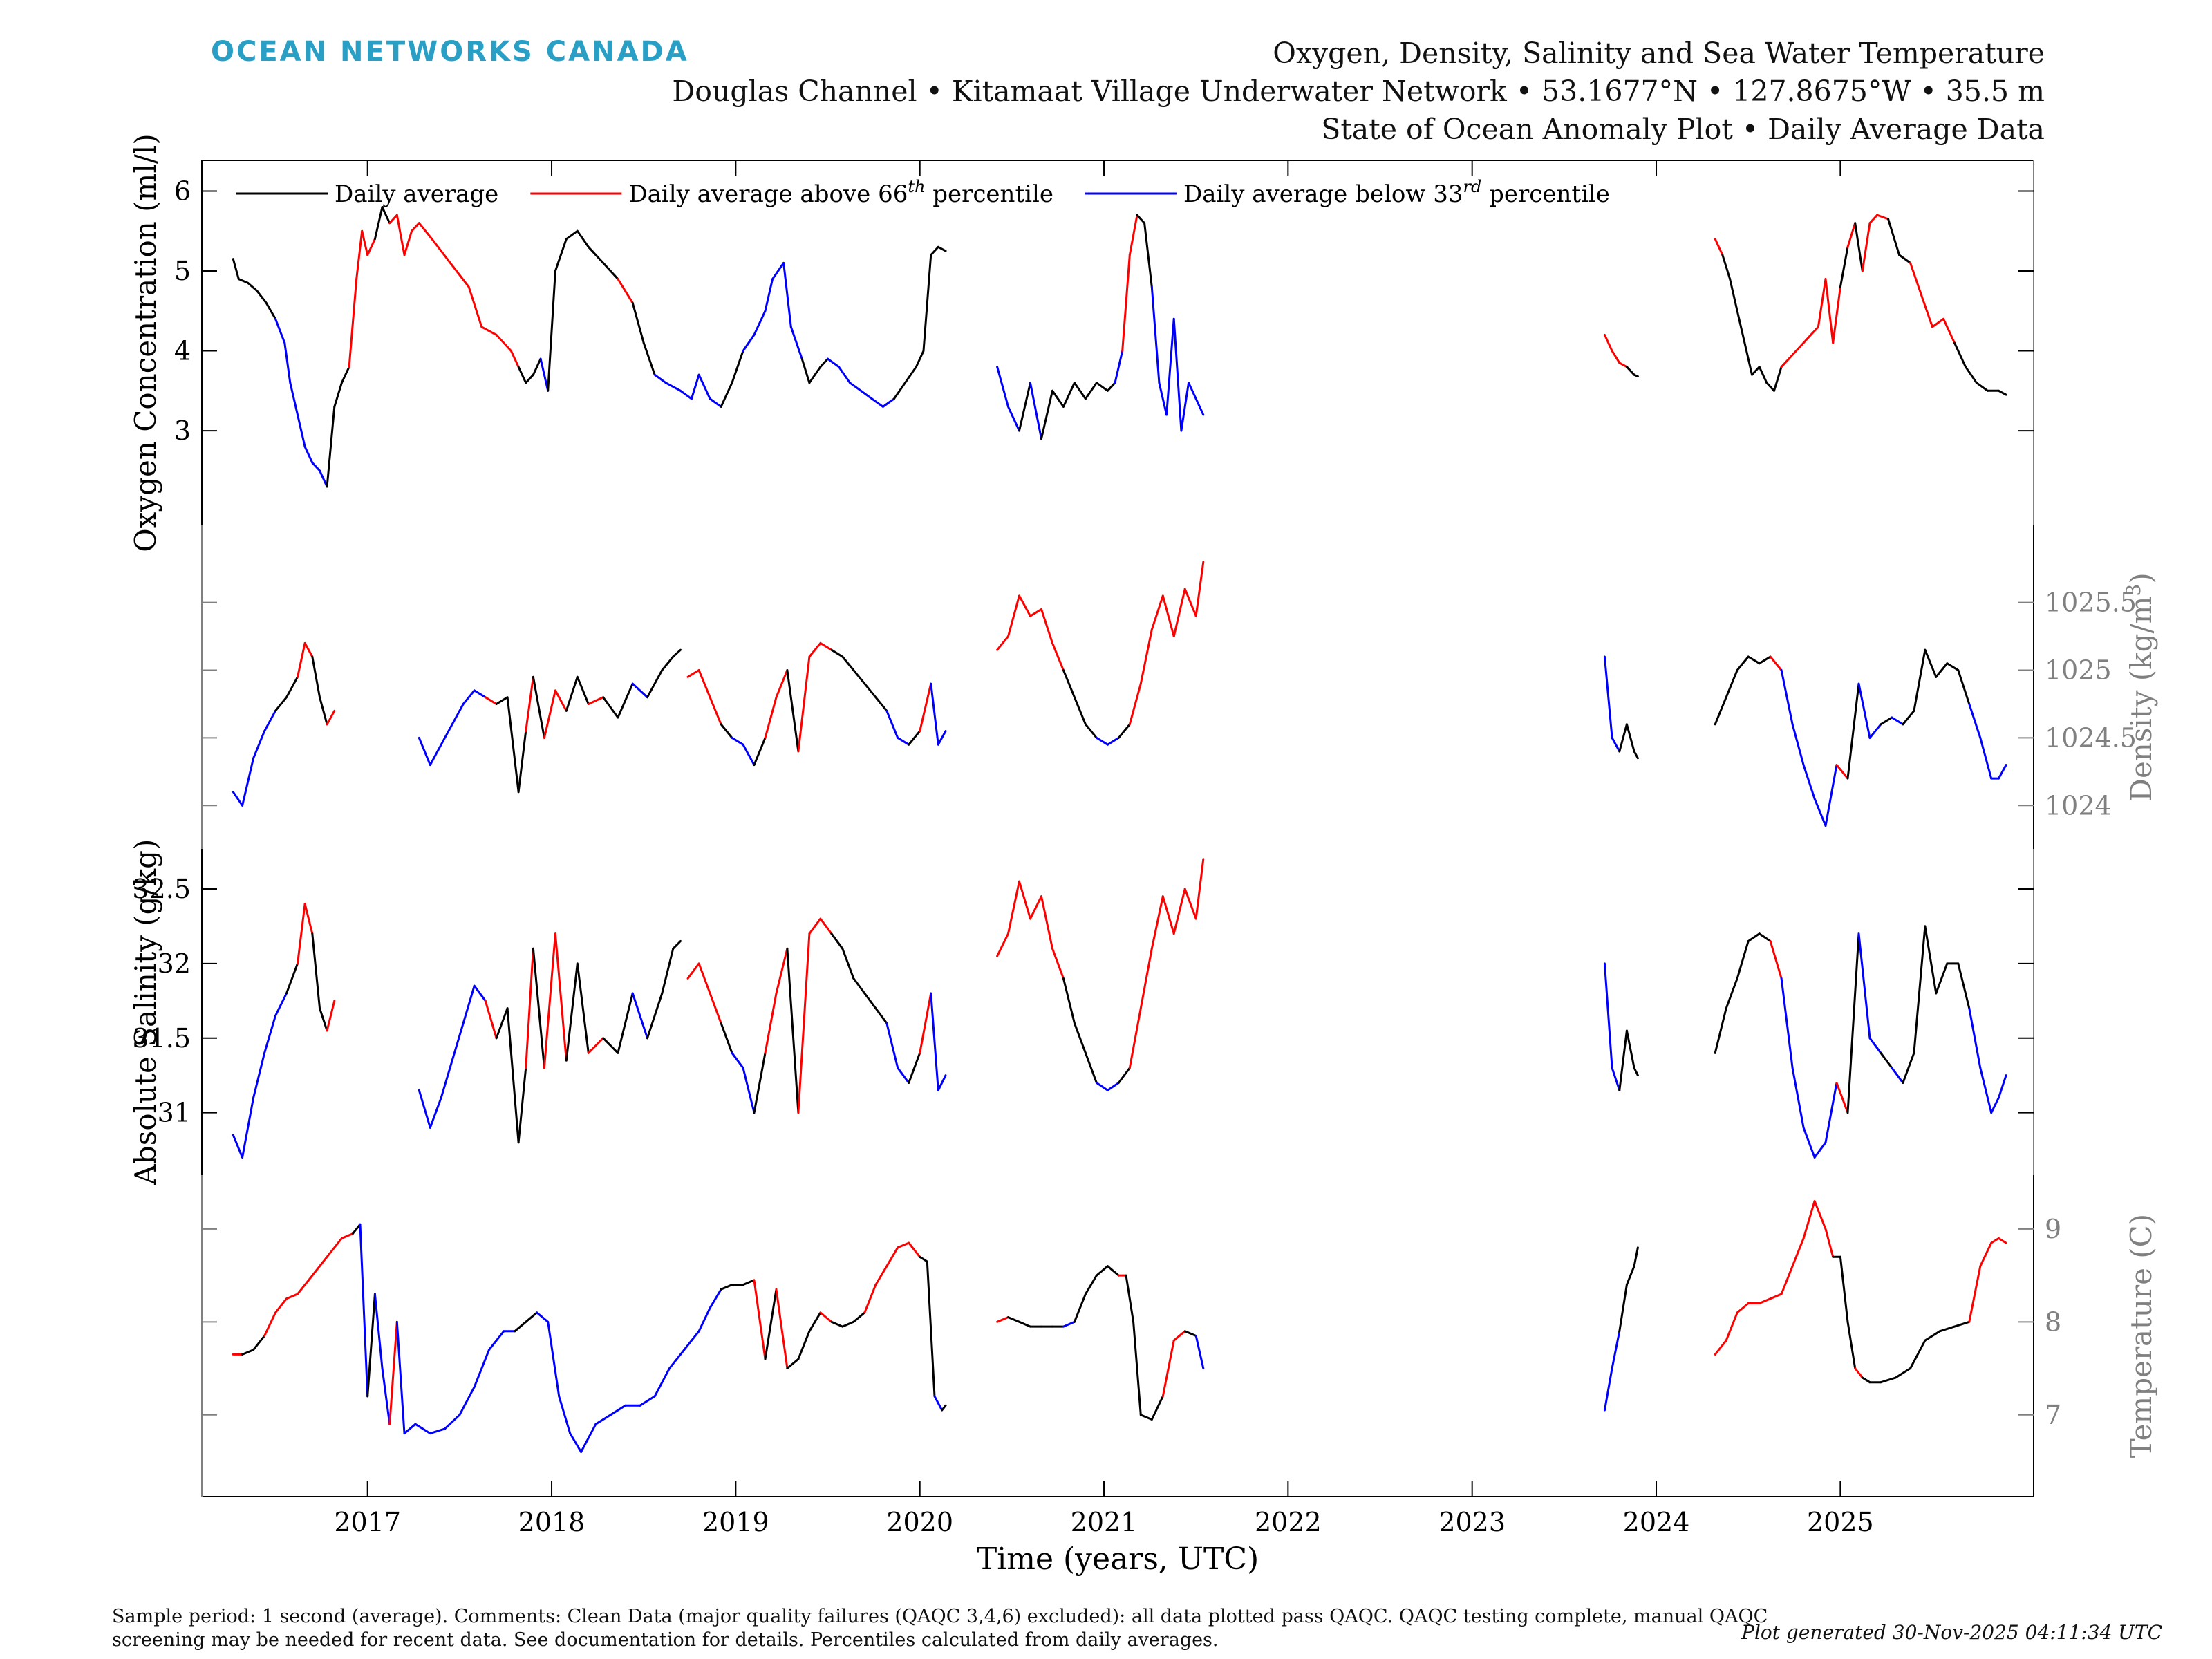  I want to click on density-tick-label: 1024, so click(2078, 805).